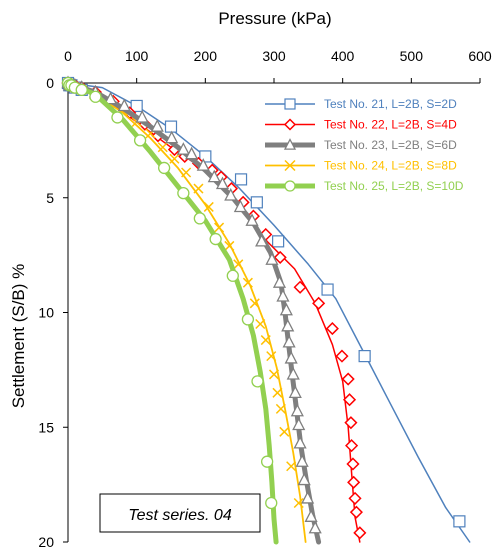 This screenshot has height=550, width=501. Describe the element at coordinates (343, 56) in the screenshot. I see `x-tick-label: 400` at that location.